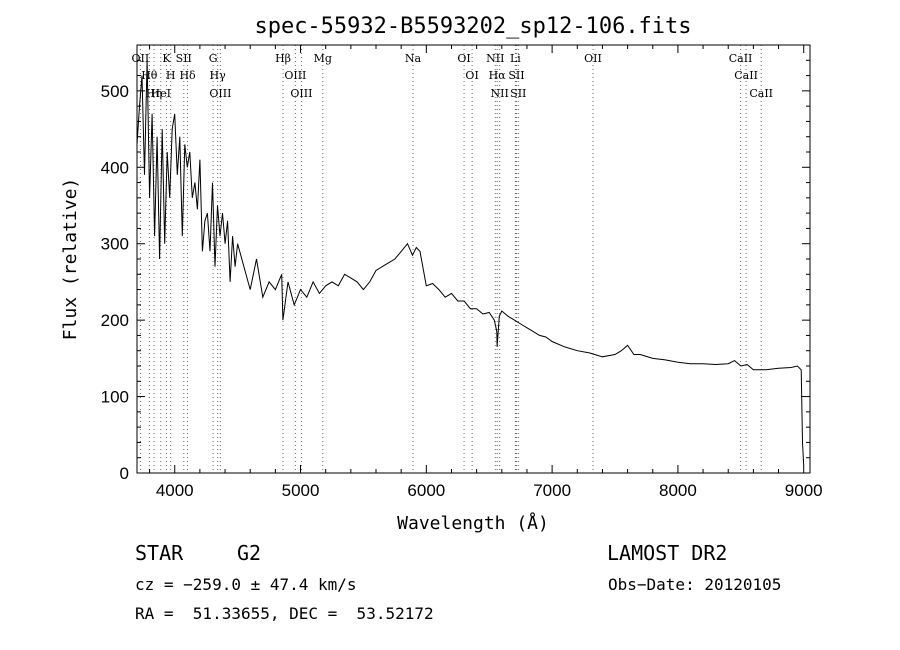  I want to click on line-label: Hθ, so click(149, 75).